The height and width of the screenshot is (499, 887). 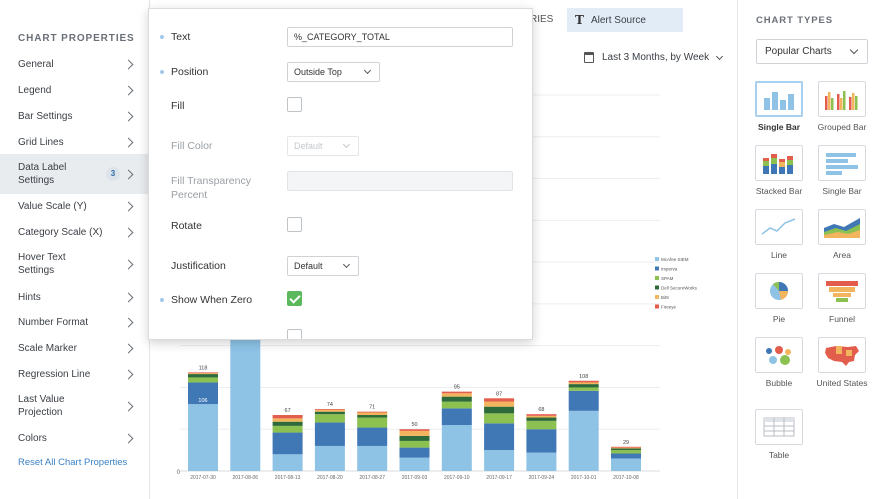 I want to click on sidebar-item-last-value-projection: Last Value Projection, so click(x=75, y=406).